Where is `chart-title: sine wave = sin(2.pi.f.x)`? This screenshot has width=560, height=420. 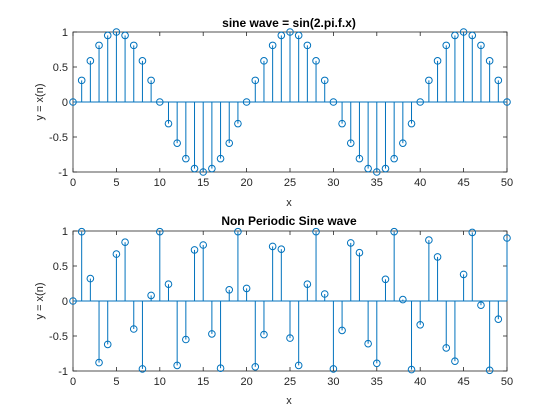 chart-title: sine wave = sin(2.pi.f.x) is located at coordinates (289, 23).